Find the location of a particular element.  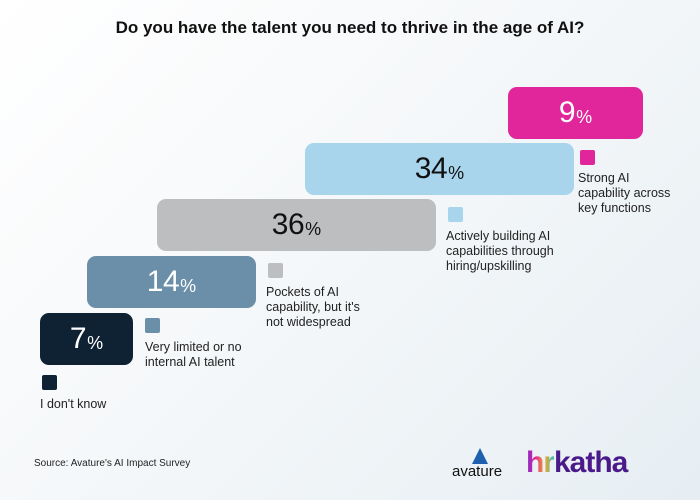

data-label: 7 is located at coordinates (78, 338).